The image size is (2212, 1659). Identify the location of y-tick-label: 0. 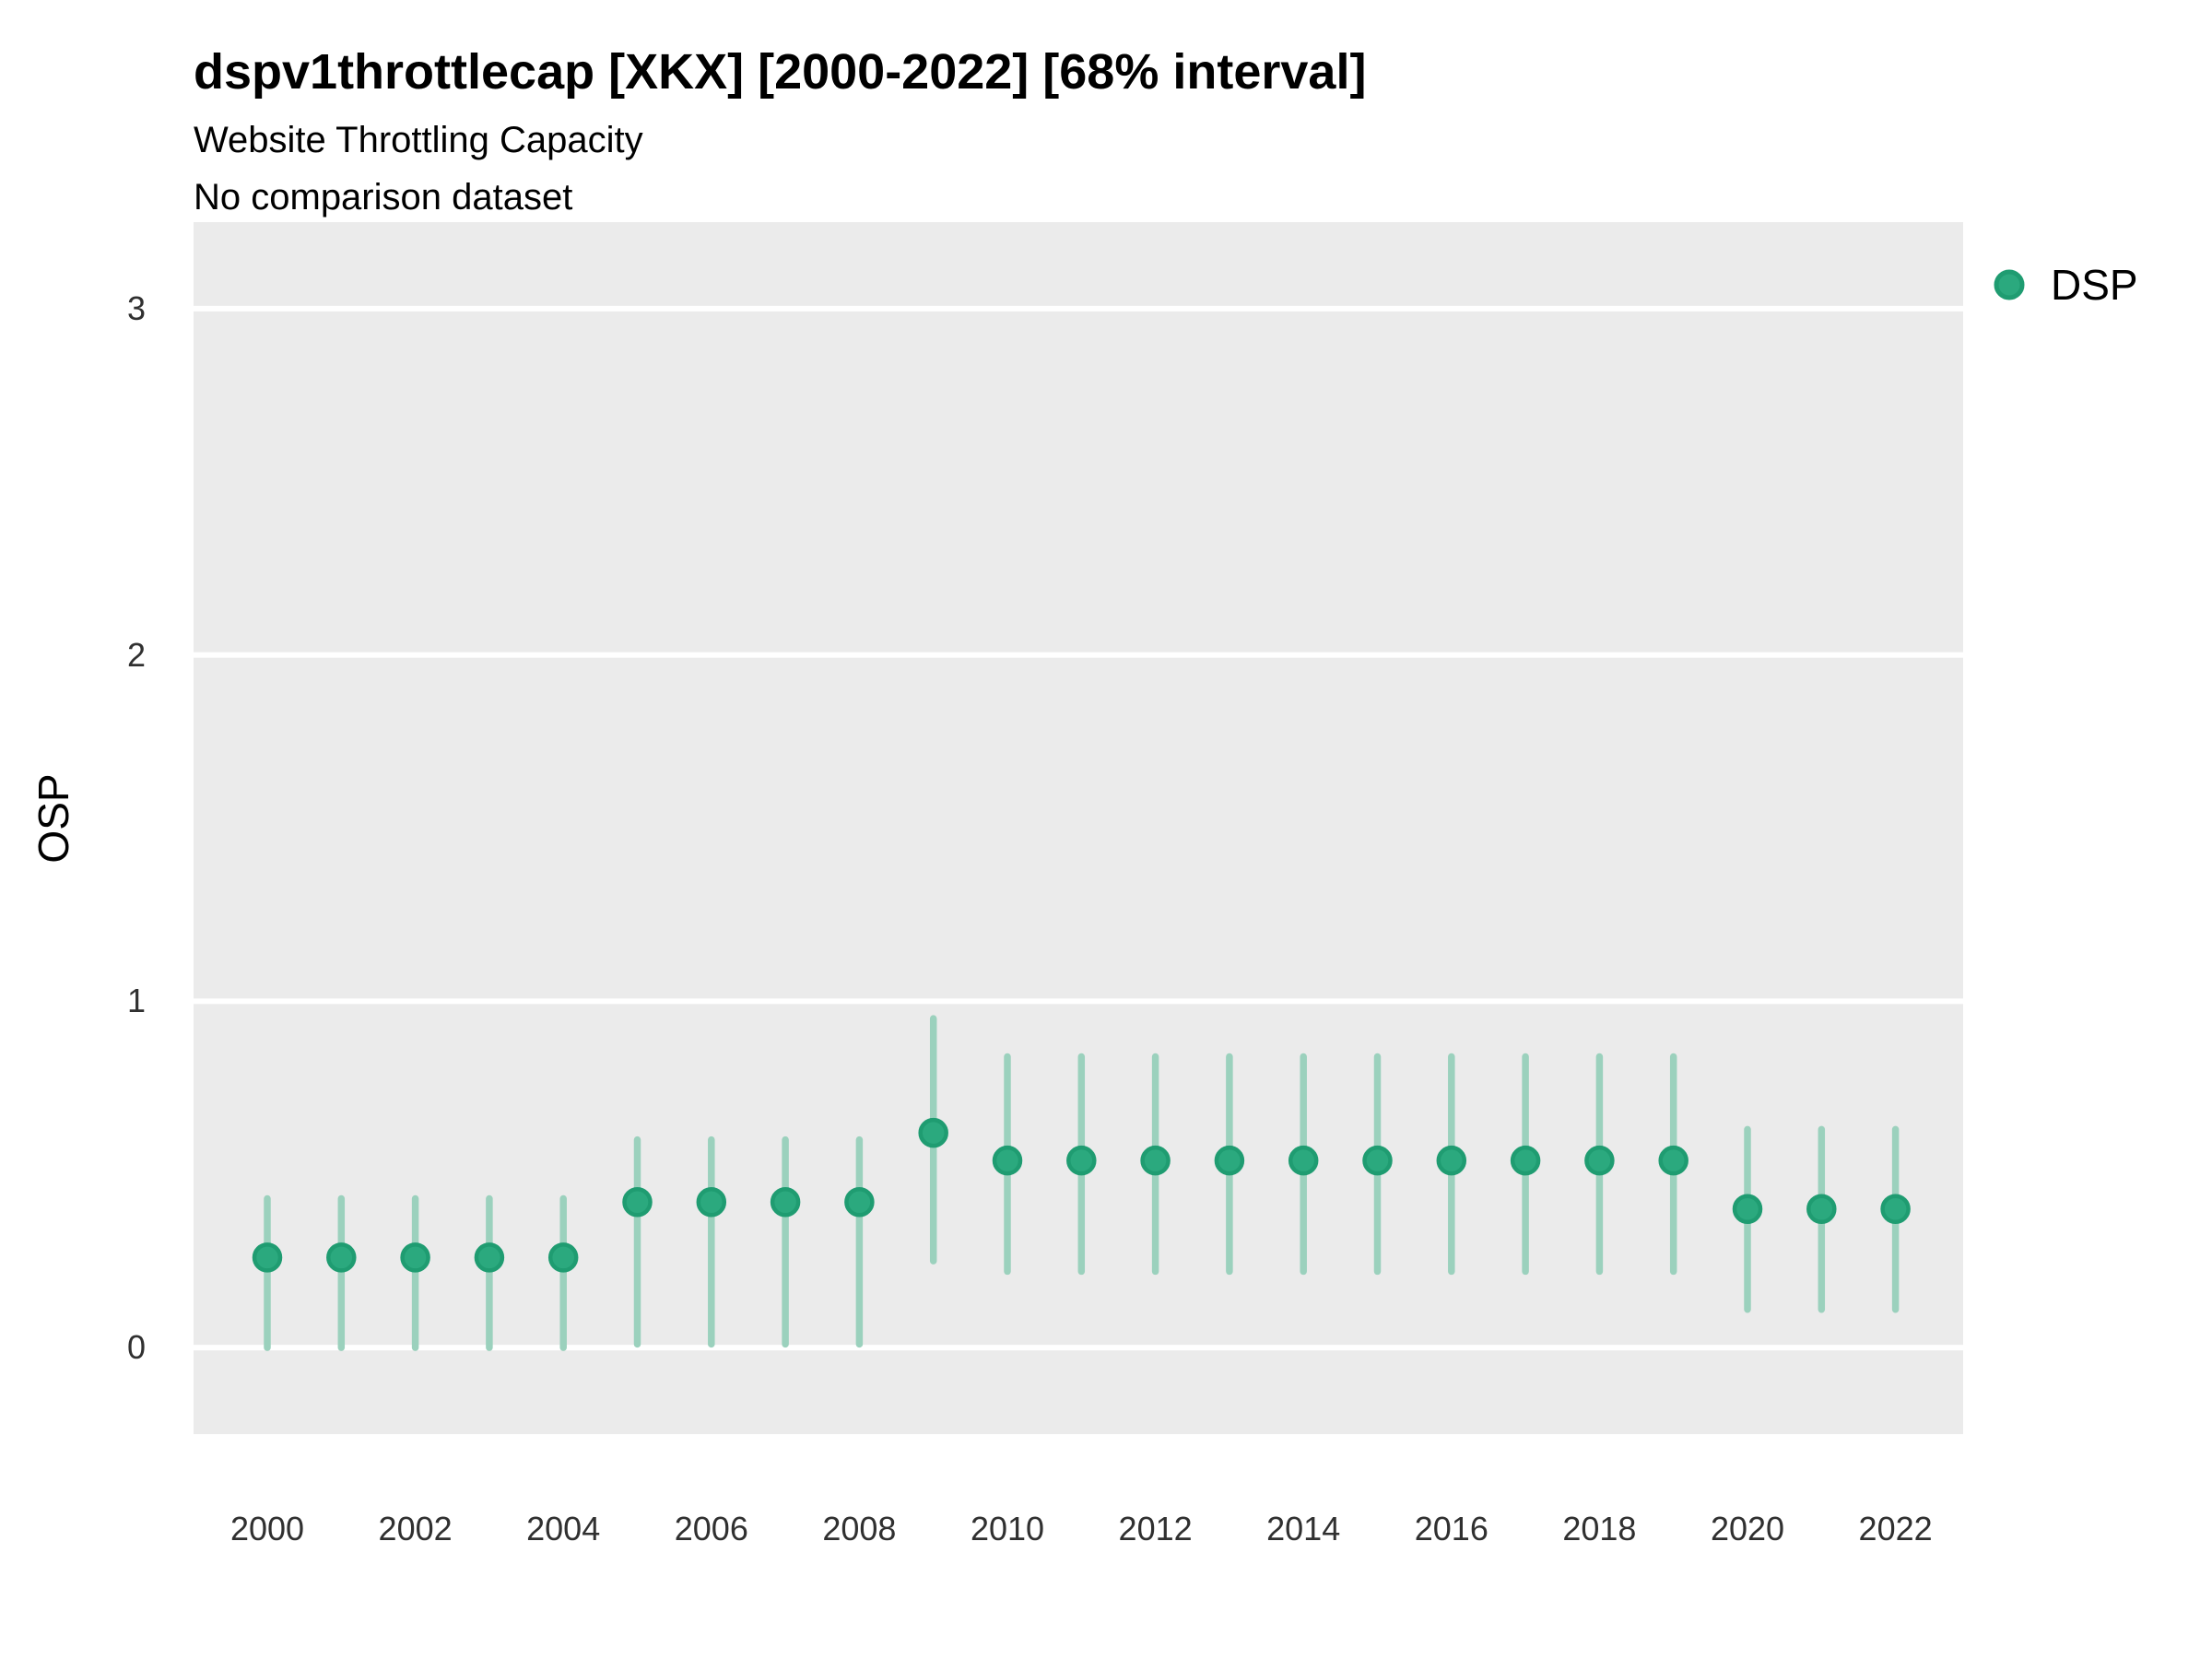
(136, 1347).